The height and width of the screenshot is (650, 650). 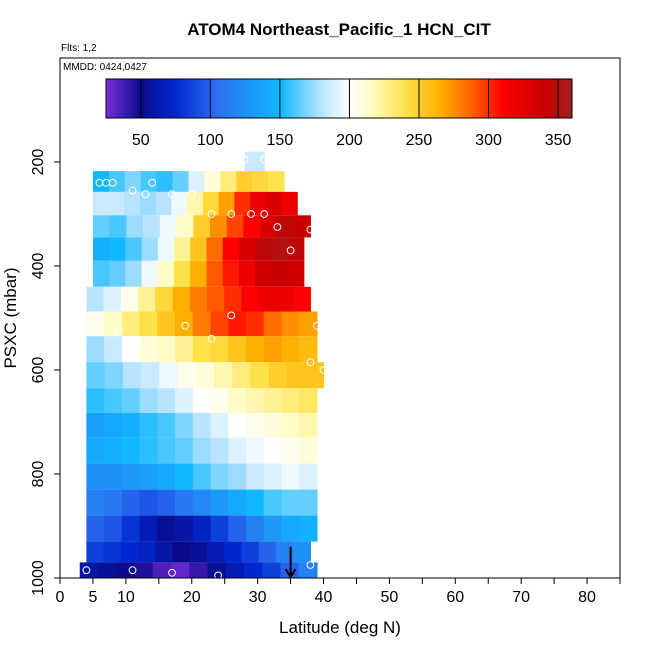 I want to click on x-axis-label: Latitude (deg N), so click(x=340, y=627).